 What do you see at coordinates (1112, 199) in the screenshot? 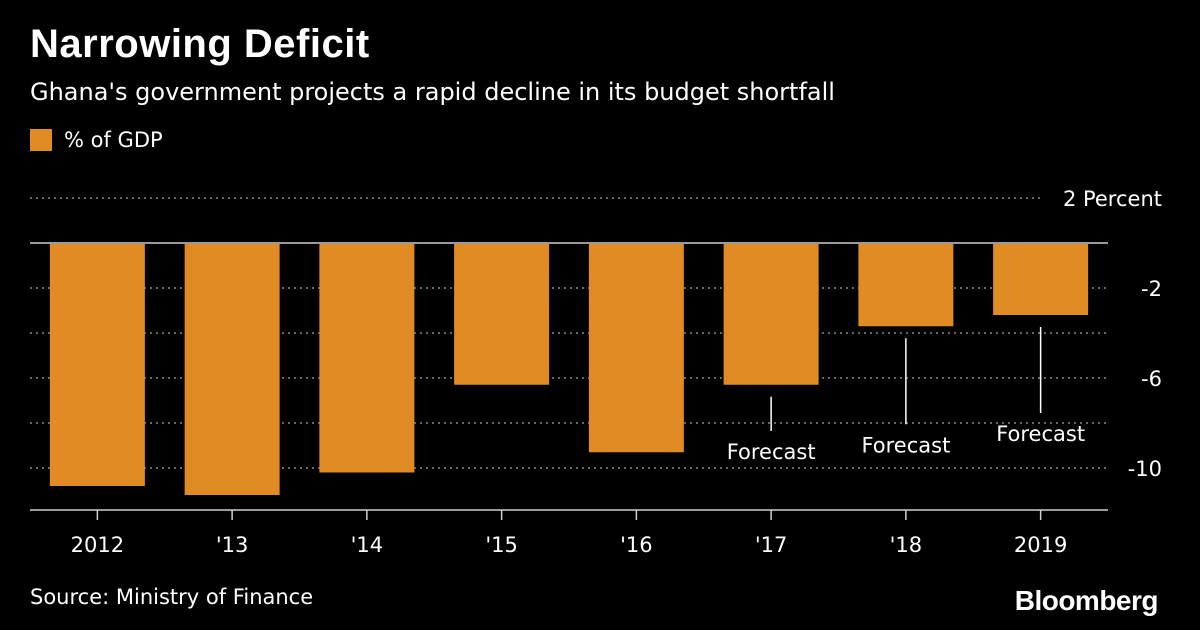
I see `y-tick-label: 2 Percent` at bounding box center [1112, 199].